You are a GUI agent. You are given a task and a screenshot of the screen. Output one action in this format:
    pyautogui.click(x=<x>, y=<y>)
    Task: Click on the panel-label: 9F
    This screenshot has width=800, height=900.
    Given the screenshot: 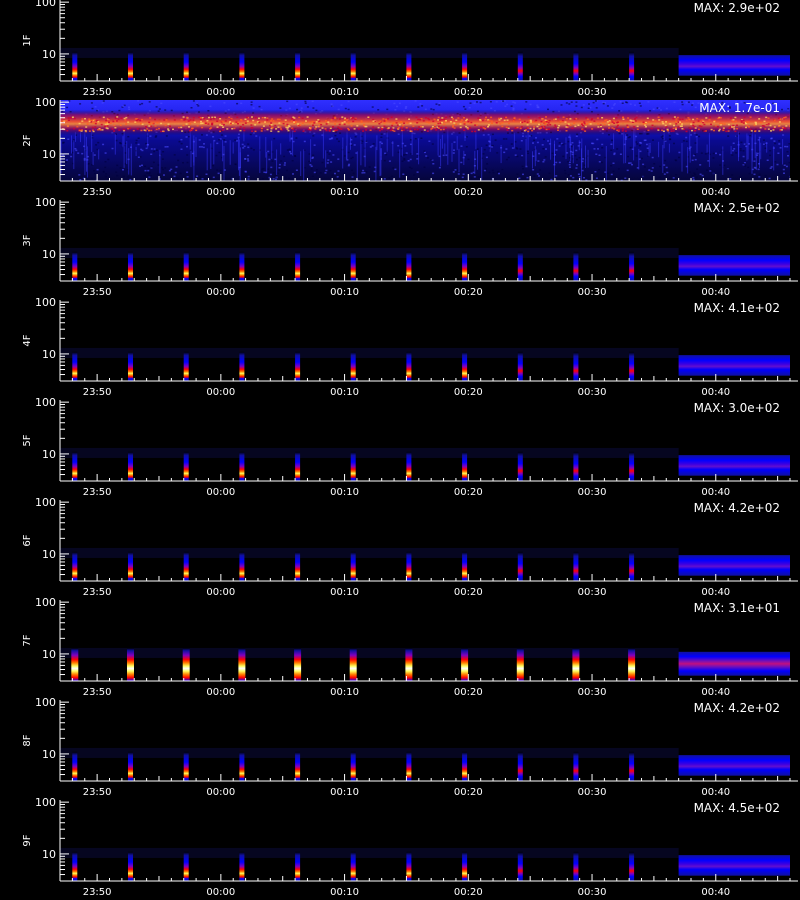 What is the action you would take?
    pyautogui.click(x=27, y=840)
    